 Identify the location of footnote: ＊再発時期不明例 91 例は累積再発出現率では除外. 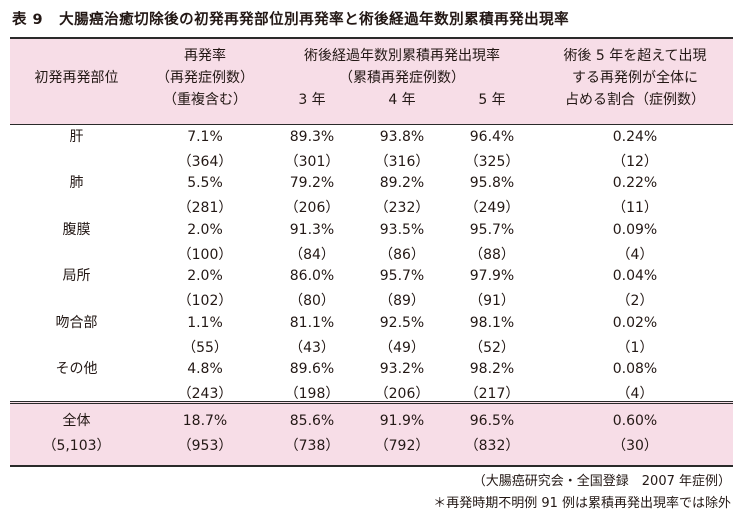
(582, 503).